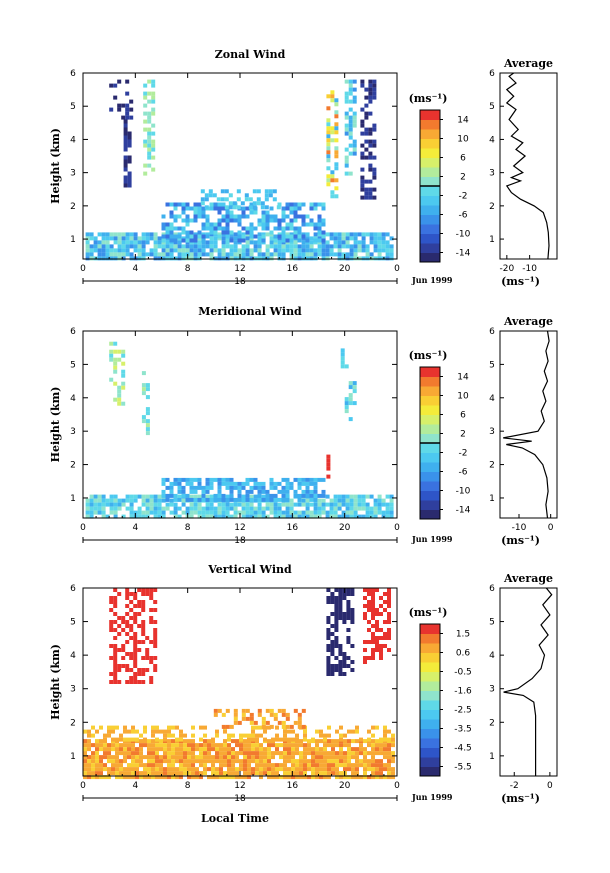  Describe the element at coordinates (492, 140) in the screenshot. I see `average-y-tick-label: 4` at that location.